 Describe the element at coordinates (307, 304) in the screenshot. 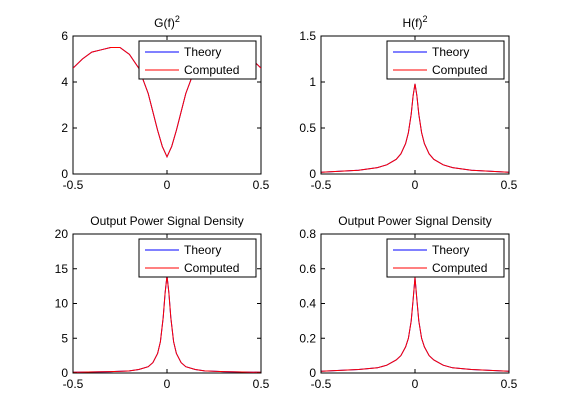

I see `y-tick-label: 0.4` at that location.